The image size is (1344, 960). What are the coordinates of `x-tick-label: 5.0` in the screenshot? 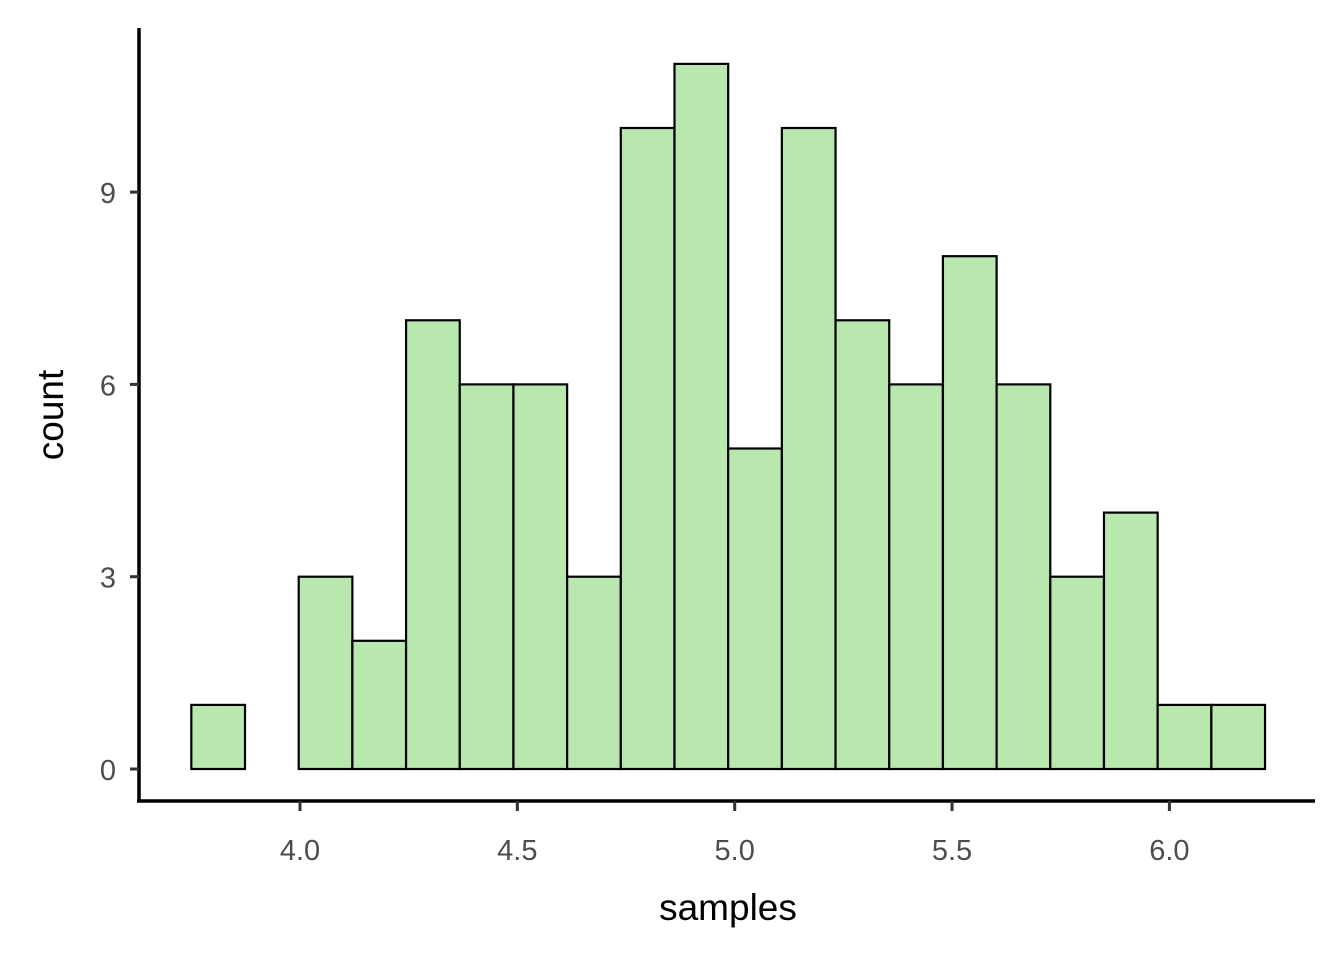 It's located at (735, 851).